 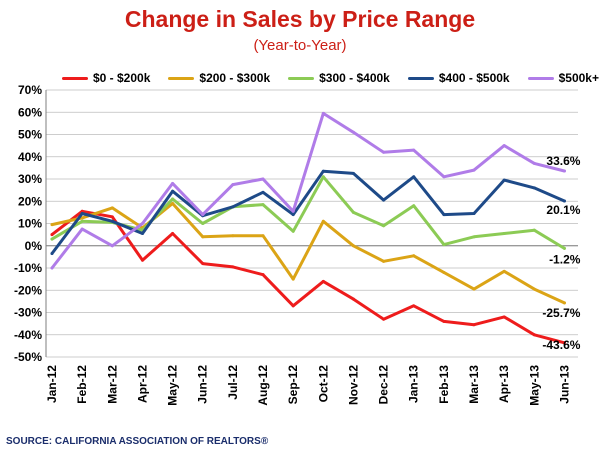 I want to click on y-tick-label: 70%, so click(x=30, y=90).